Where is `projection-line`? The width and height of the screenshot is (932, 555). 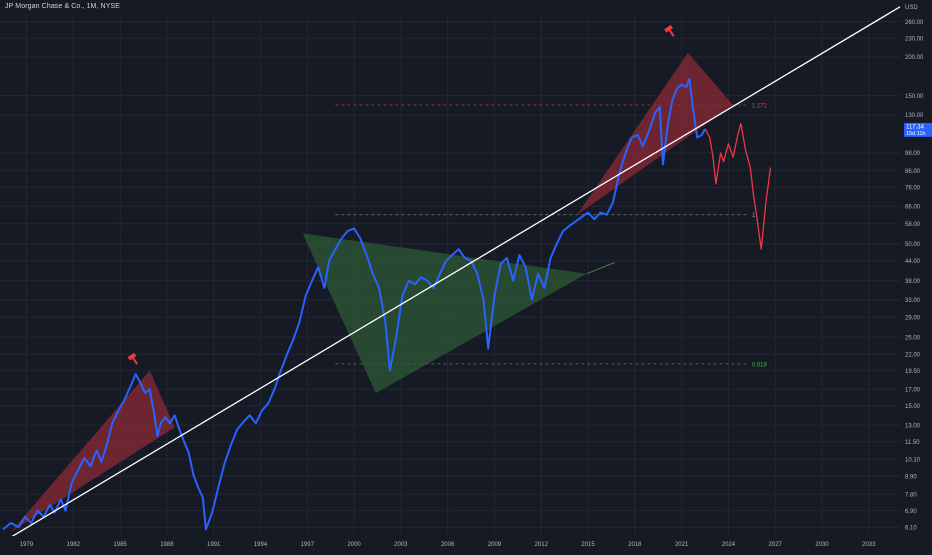 projection-line is located at coordinates (738, 186).